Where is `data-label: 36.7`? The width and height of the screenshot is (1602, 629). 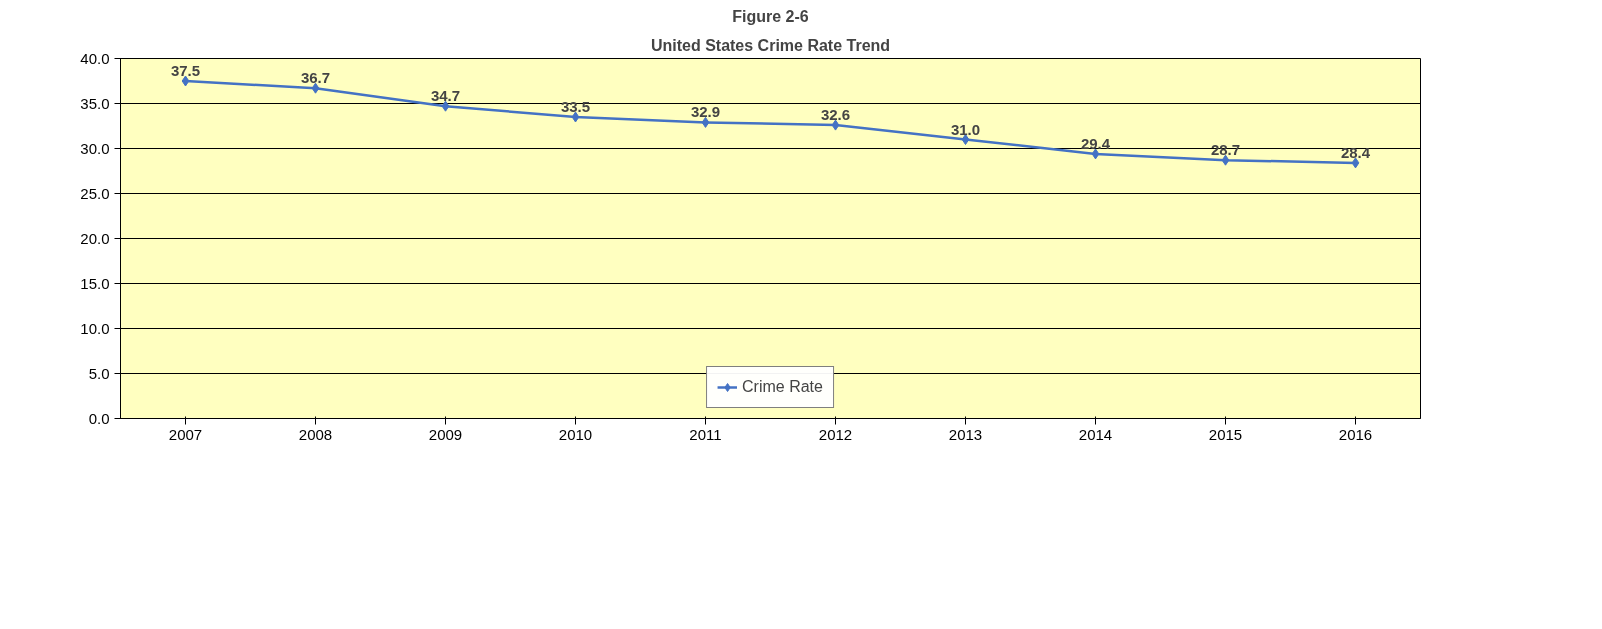 data-label: 36.7 is located at coordinates (315, 78).